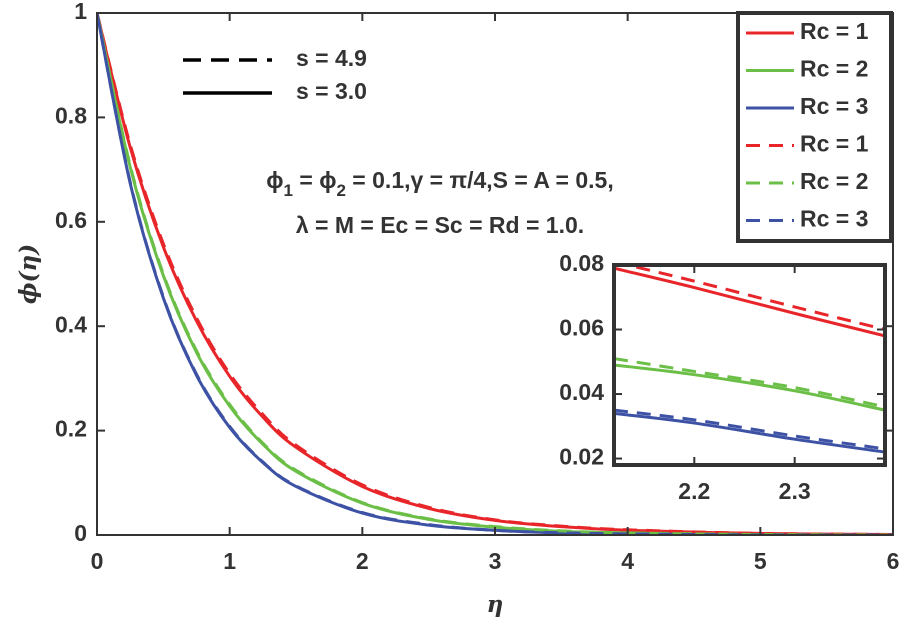 Image resolution: width=905 pixels, height=638 pixels. What do you see at coordinates (80, 533) in the screenshot?
I see `y-tick-label: 0` at bounding box center [80, 533].